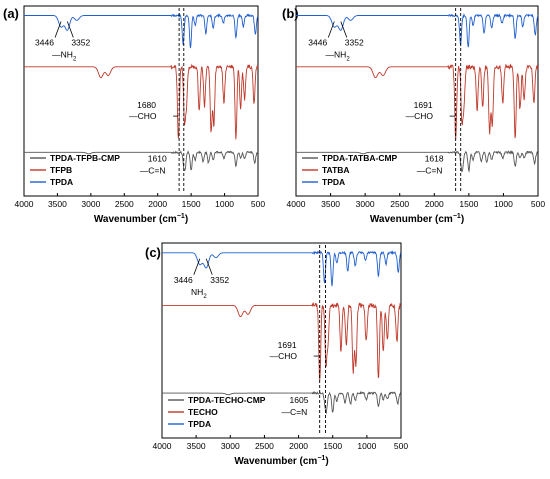  What do you see at coordinates (203, 412) in the screenshot?
I see `legend-label: TECHO` at bounding box center [203, 412].